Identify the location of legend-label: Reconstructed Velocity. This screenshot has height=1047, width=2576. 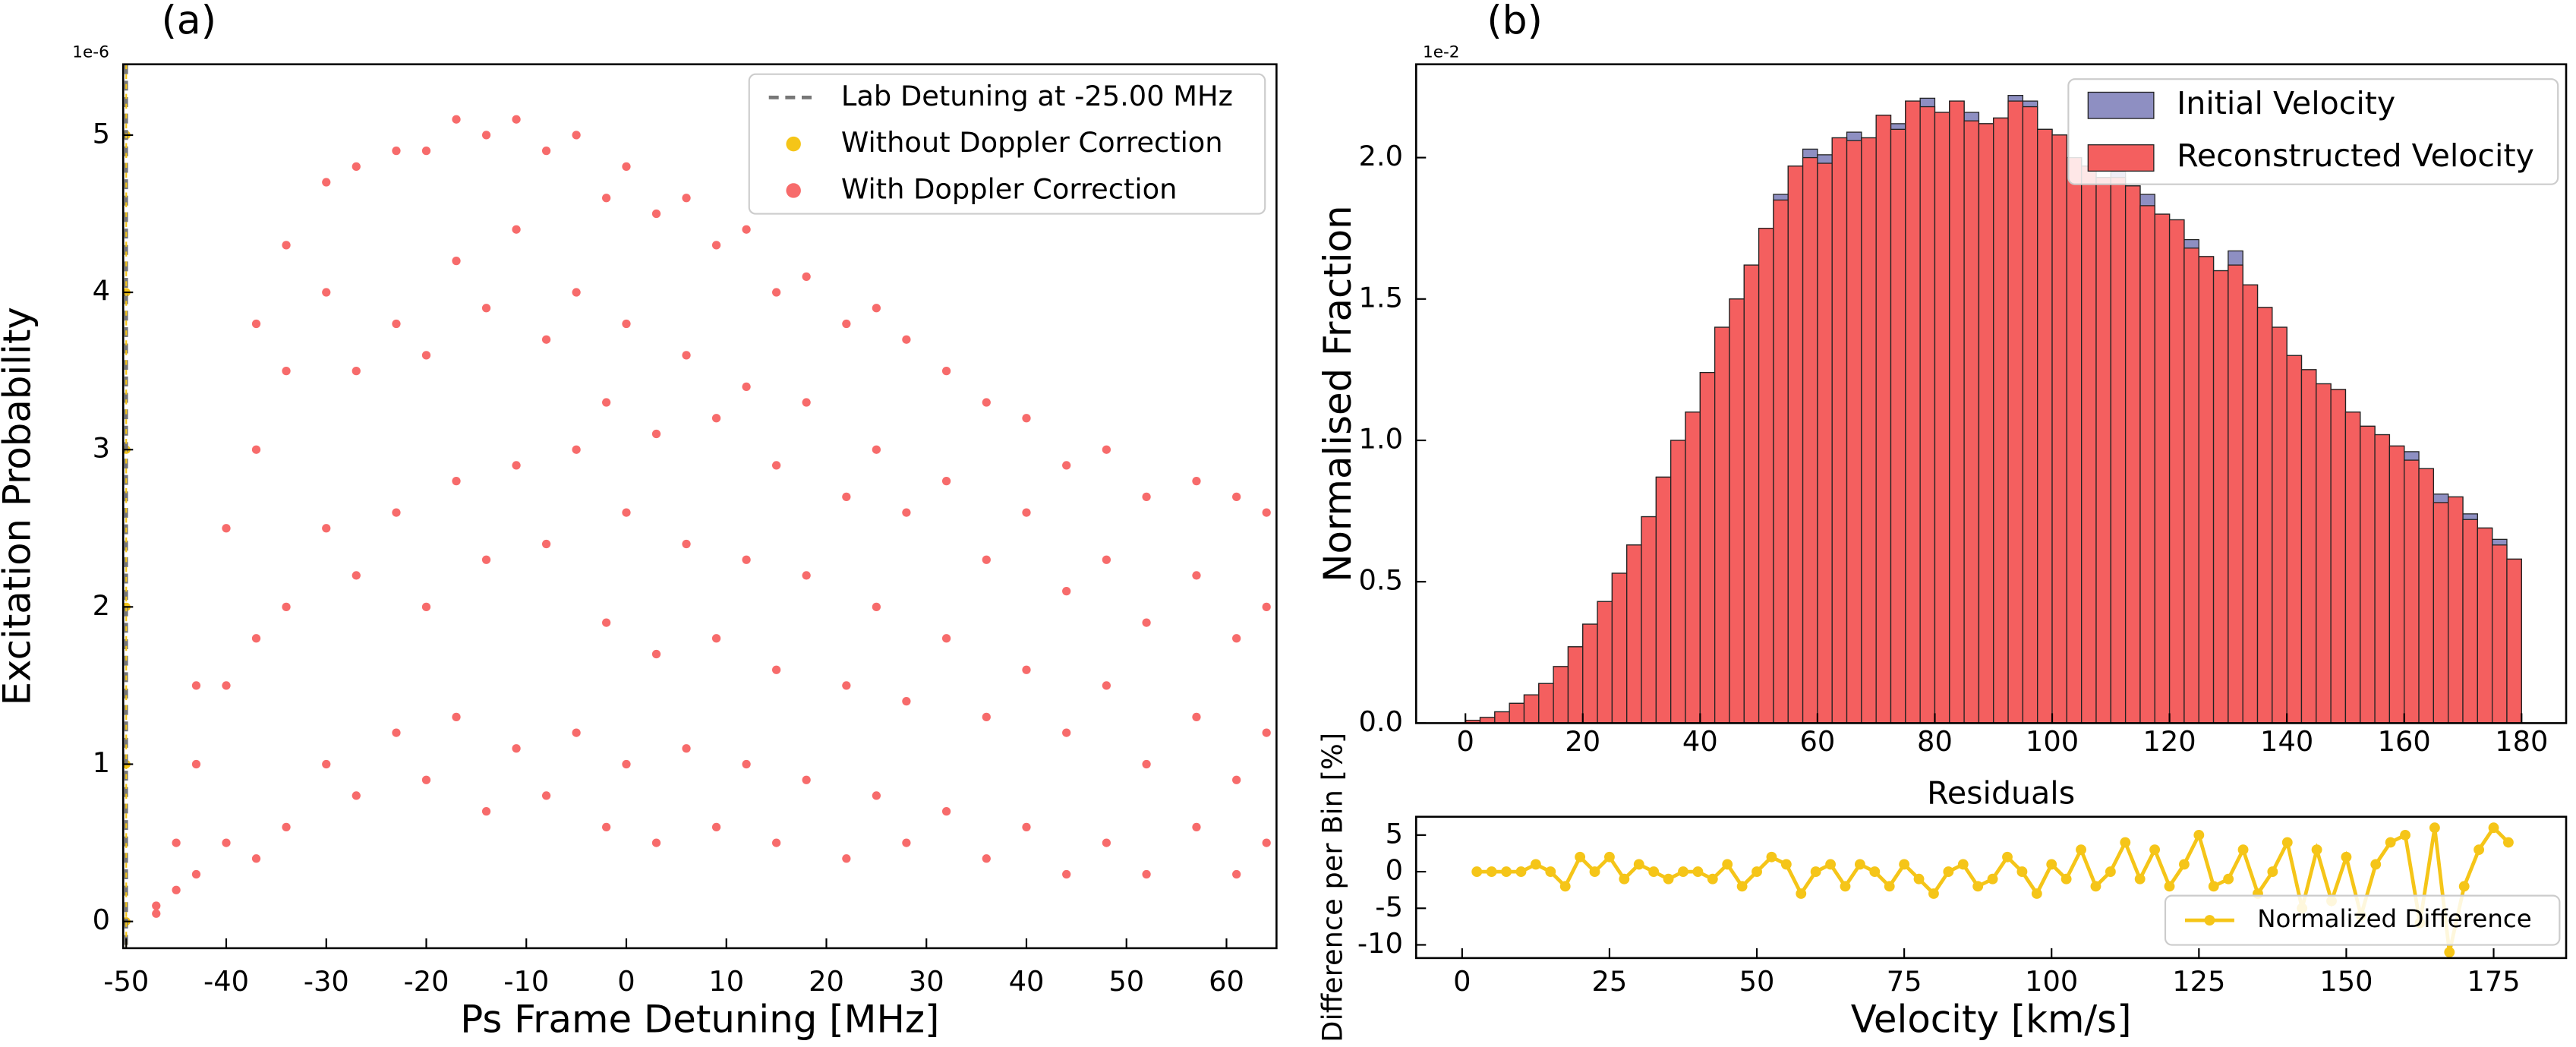
(2355, 155).